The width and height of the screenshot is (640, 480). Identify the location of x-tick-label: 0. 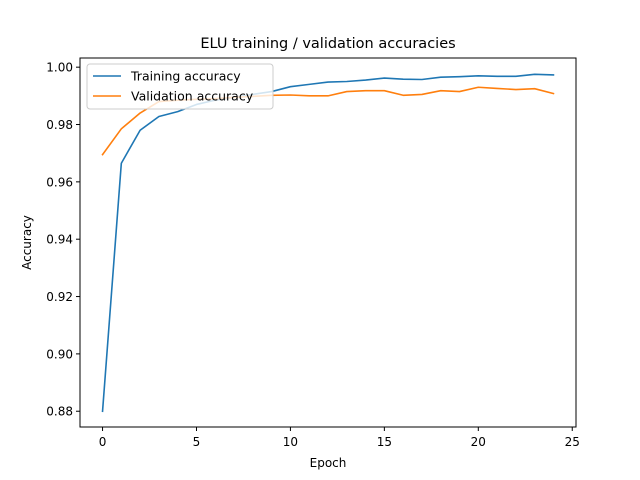
(103, 442).